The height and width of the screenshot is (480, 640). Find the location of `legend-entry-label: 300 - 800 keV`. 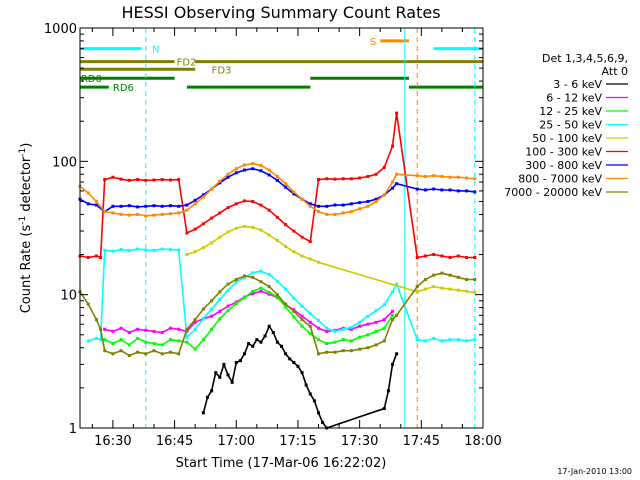

legend-entry-label: 300 - 800 keV is located at coordinates (563, 165).